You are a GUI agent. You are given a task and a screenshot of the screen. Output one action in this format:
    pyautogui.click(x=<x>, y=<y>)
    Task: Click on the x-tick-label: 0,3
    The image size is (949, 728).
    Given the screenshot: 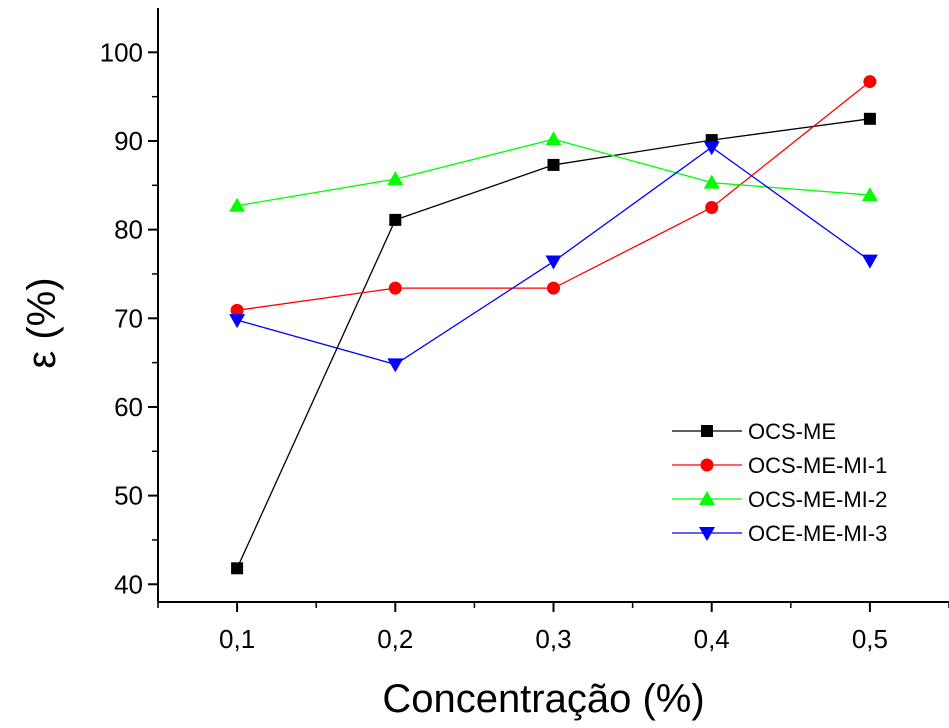 What is the action you would take?
    pyautogui.click(x=553, y=639)
    